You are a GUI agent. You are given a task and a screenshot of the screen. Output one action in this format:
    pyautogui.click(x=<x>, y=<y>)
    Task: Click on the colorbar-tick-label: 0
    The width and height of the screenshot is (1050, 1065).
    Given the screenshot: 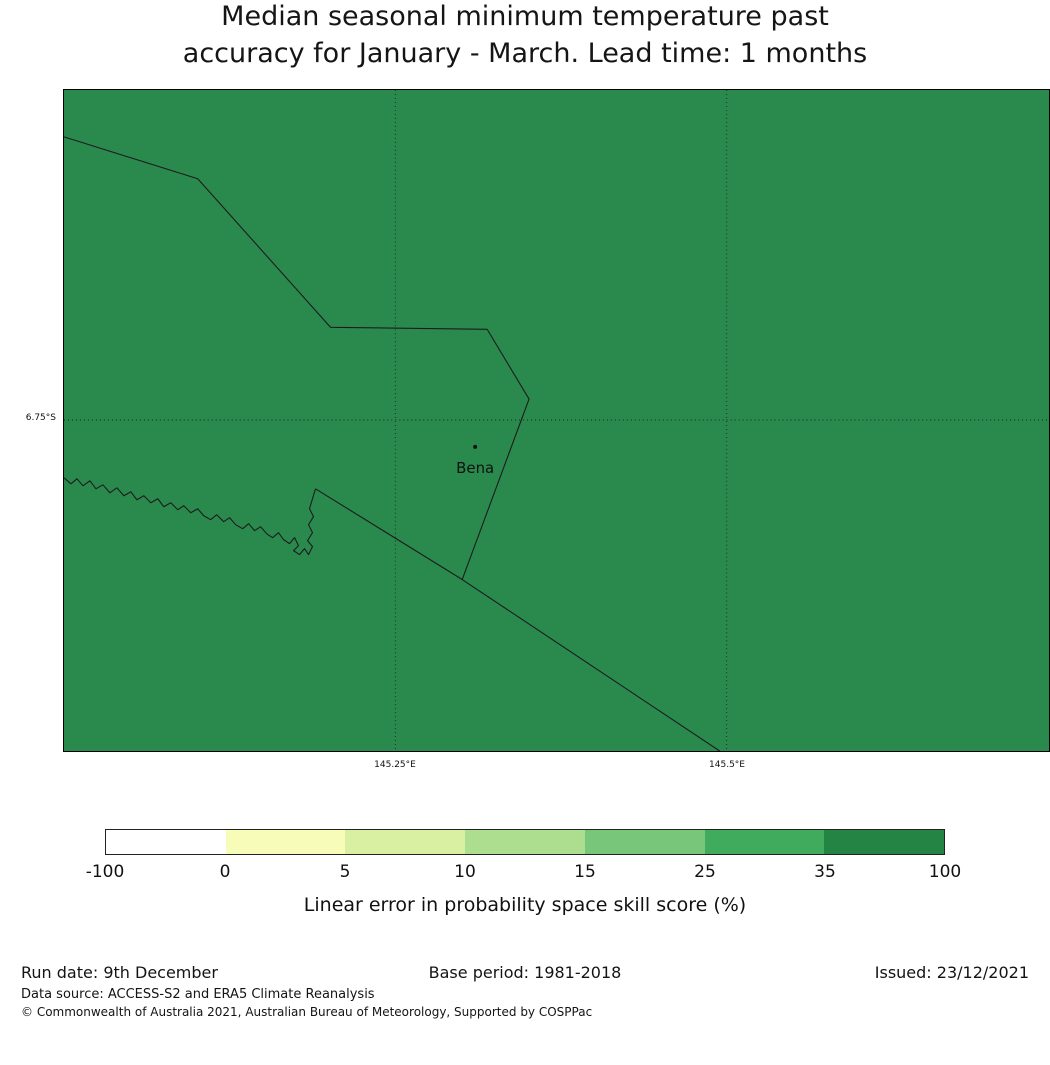 What is the action you would take?
    pyautogui.click(x=225, y=872)
    